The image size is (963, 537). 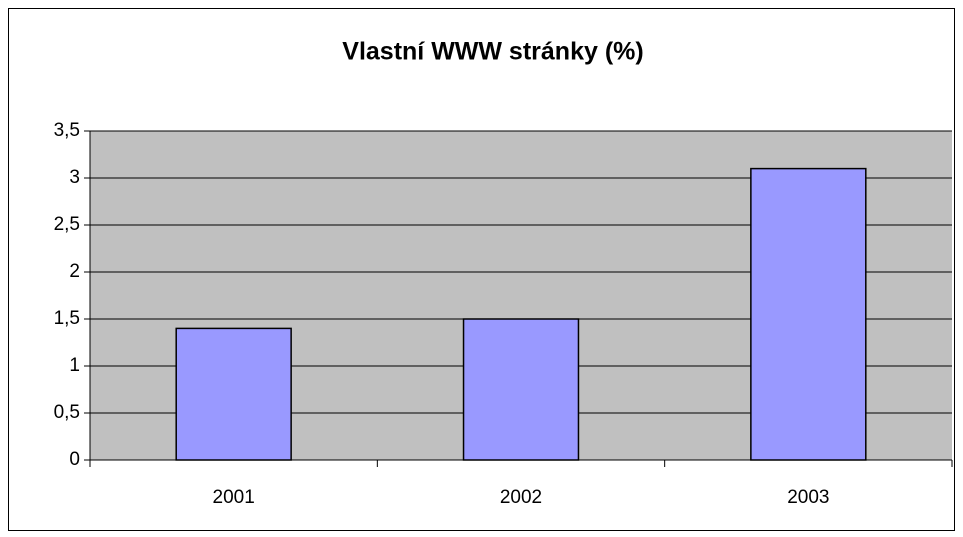 I want to click on y-tick-label: 0,5, so click(x=67, y=412).